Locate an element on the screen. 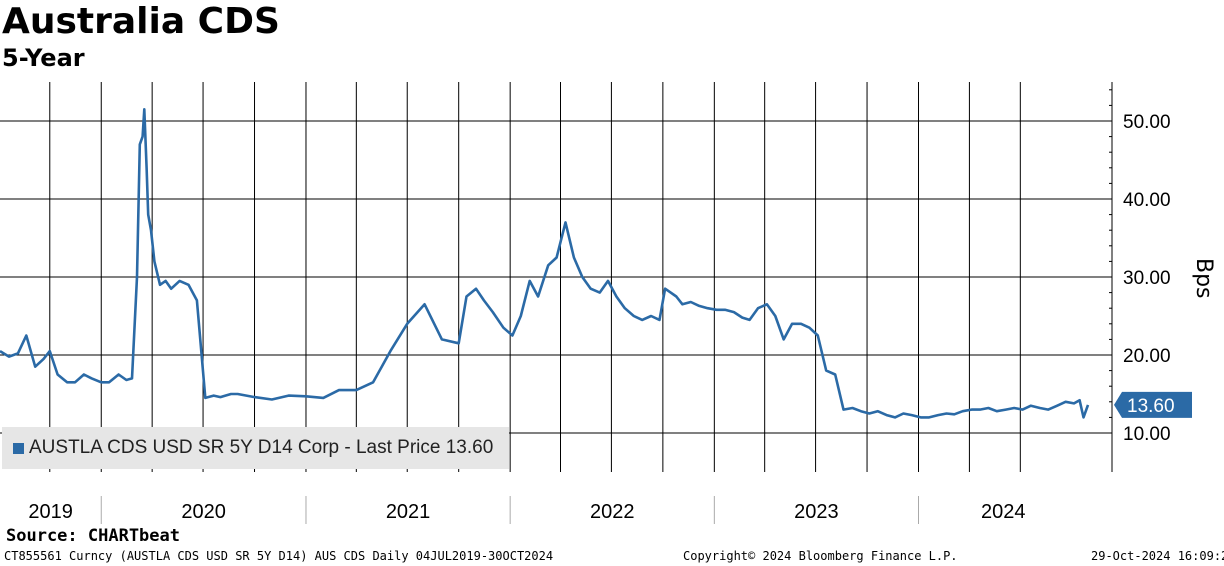 The width and height of the screenshot is (1224, 566). last-price-tag: 13.60 is located at coordinates (1153, 404).